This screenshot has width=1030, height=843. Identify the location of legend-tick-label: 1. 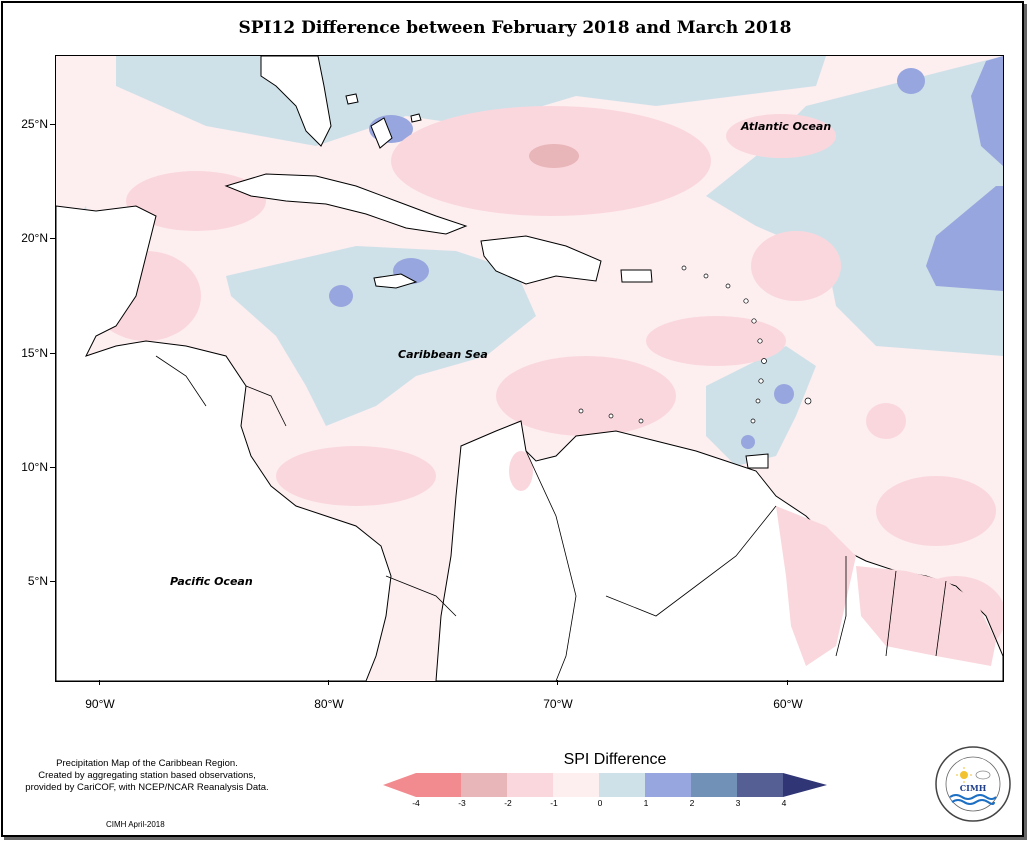
(646, 803).